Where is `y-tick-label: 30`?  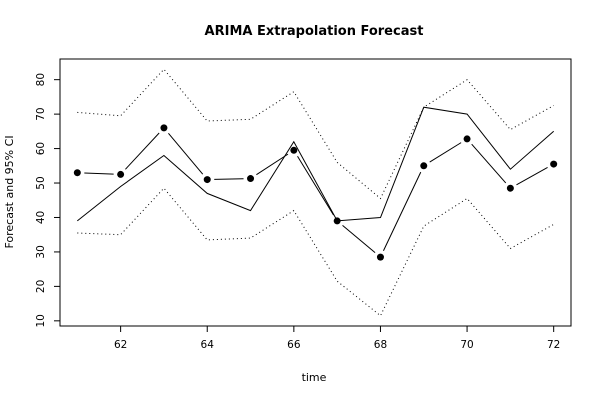 y-tick-label: 30 is located at coordinates (41, 251).